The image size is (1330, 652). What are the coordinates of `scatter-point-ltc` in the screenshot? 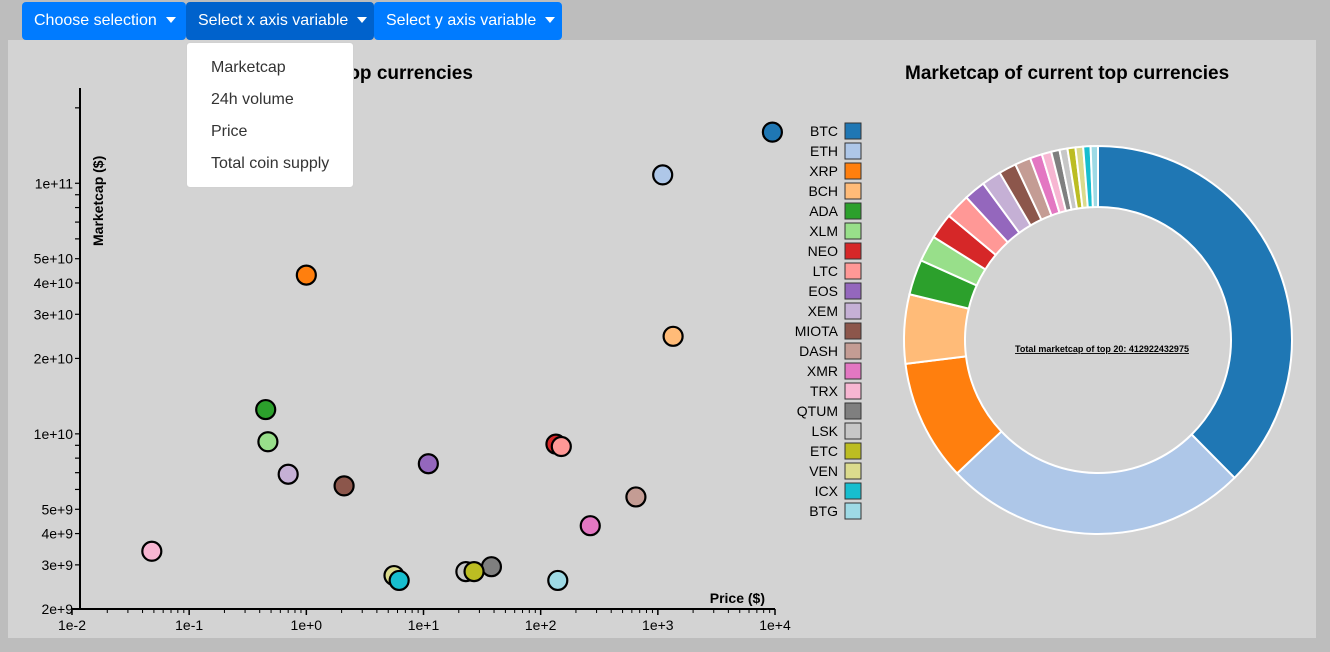 It's located at (561, 446).